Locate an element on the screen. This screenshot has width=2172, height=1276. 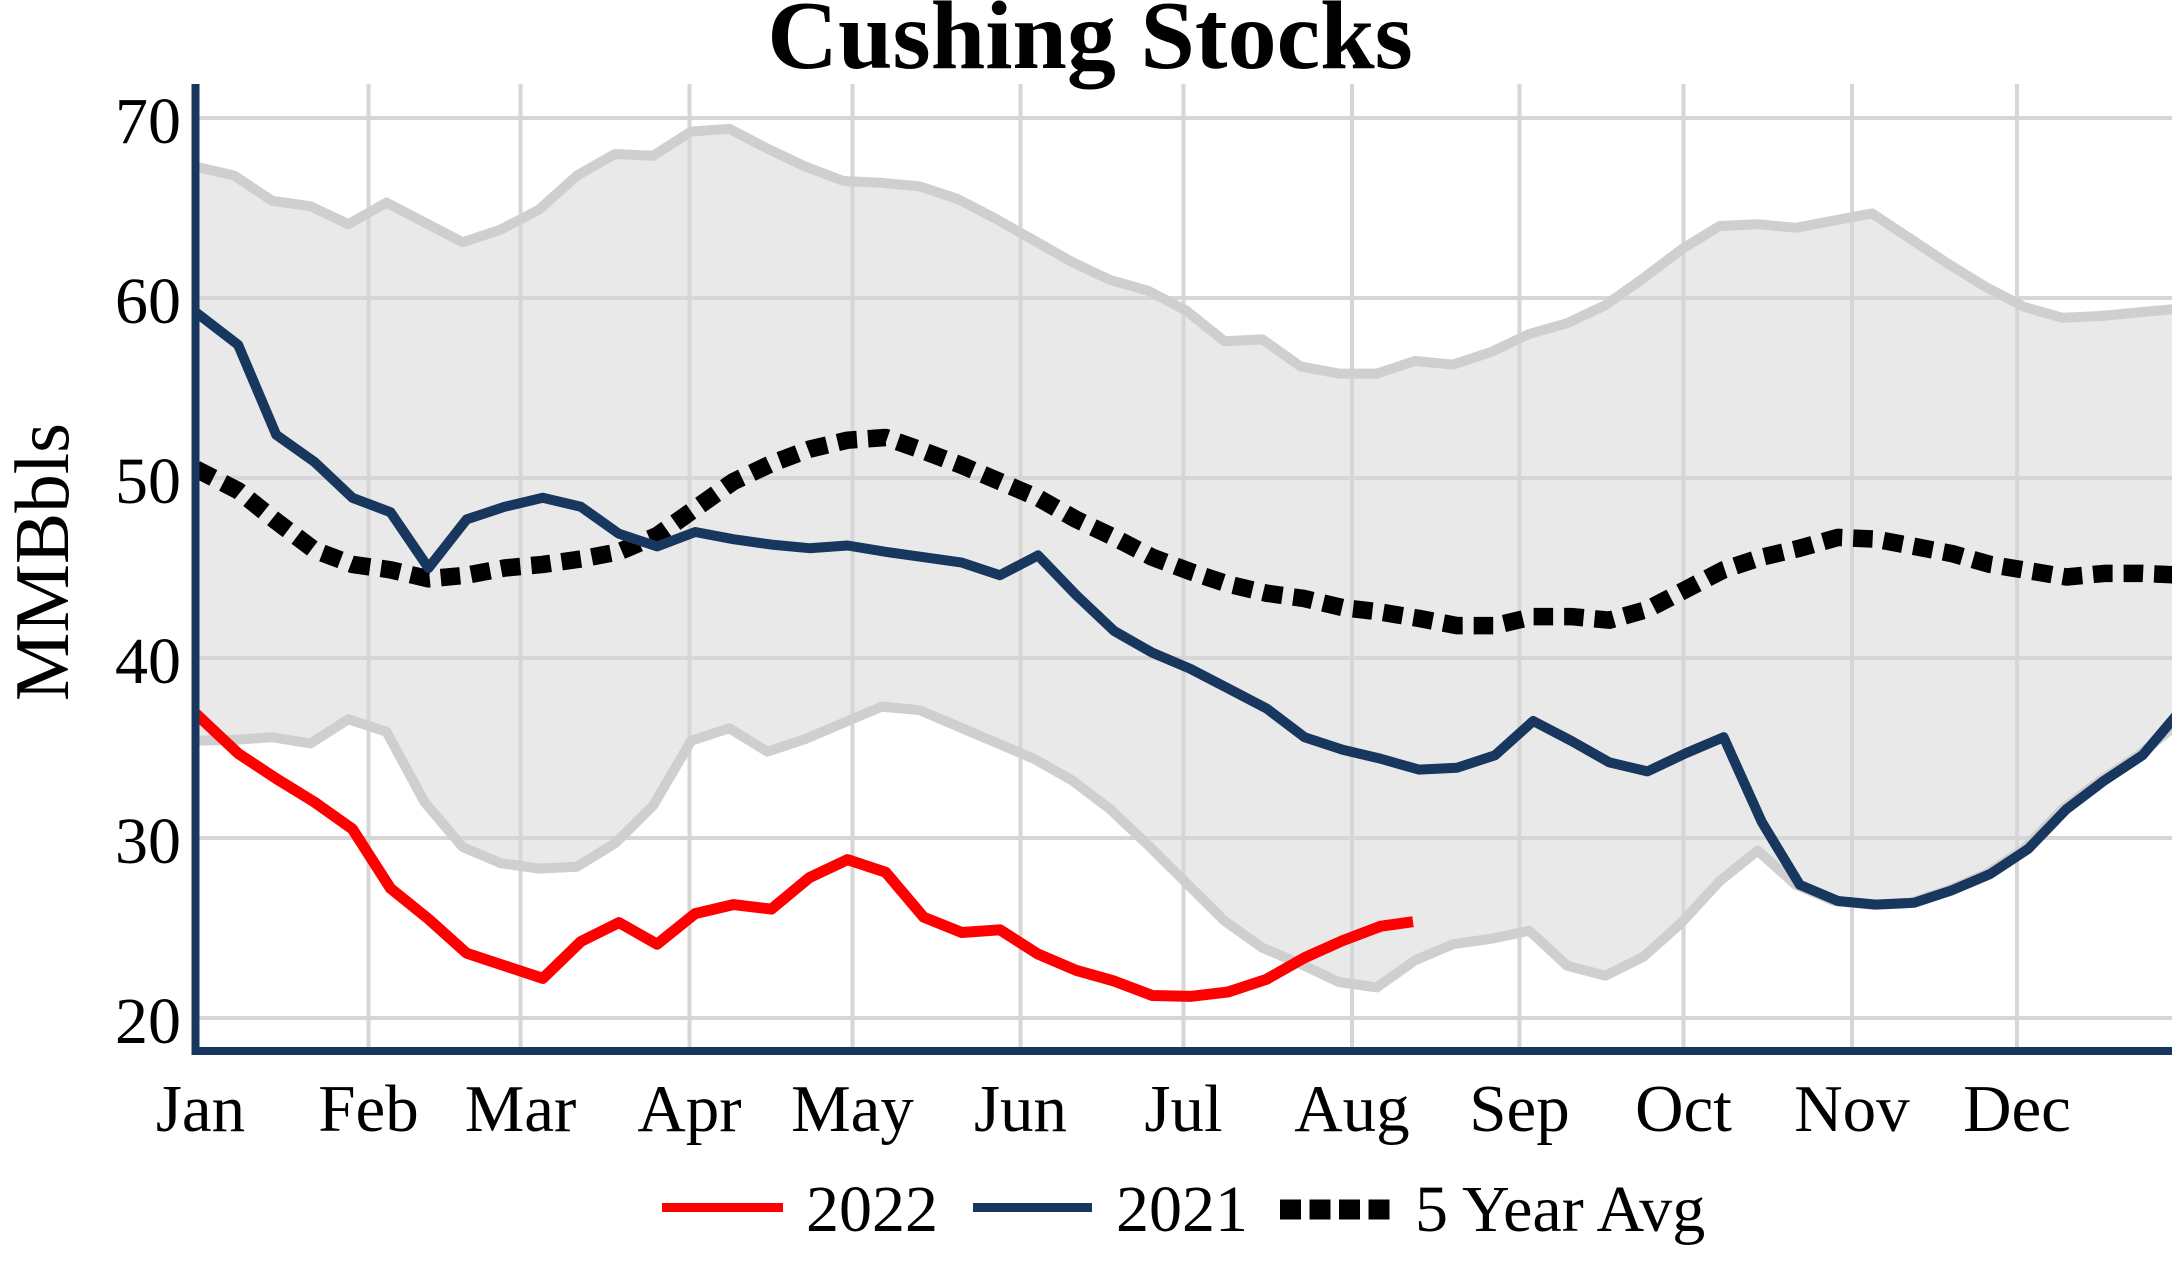
svg-text: 20 is located at coordinates (148, 1021).